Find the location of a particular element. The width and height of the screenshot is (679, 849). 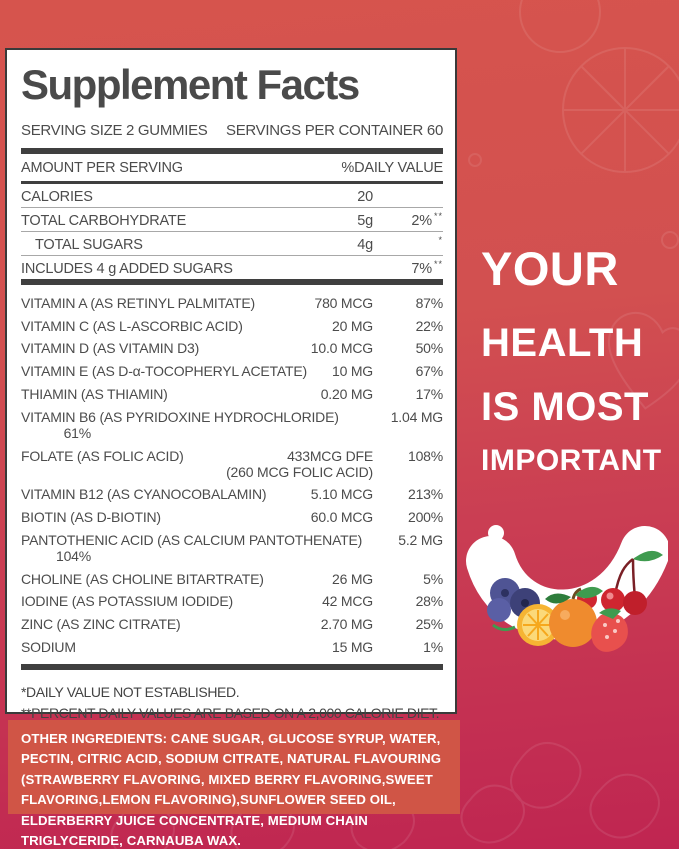

nutrient-amount: 20 is located at coordinates (365, 197).